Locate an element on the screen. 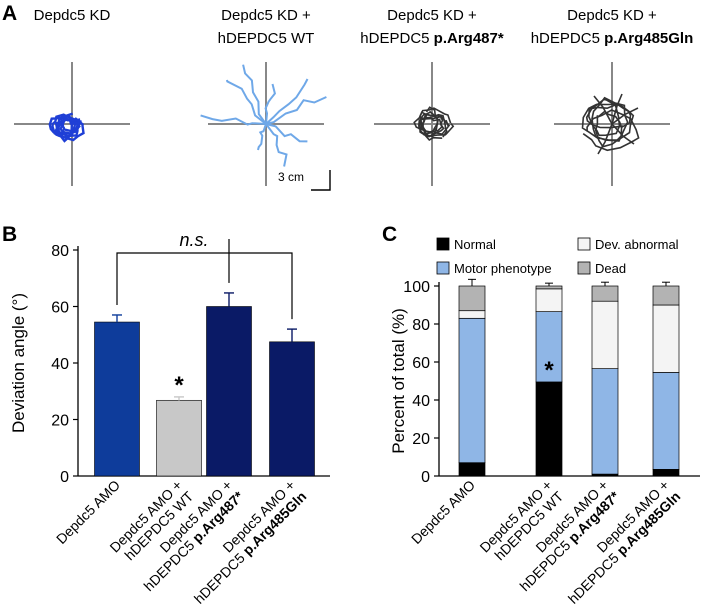 The width and height of the screenshot is (709, 616). y-axis-label: Deviation angle (°) is located at coordinates (18, 363).